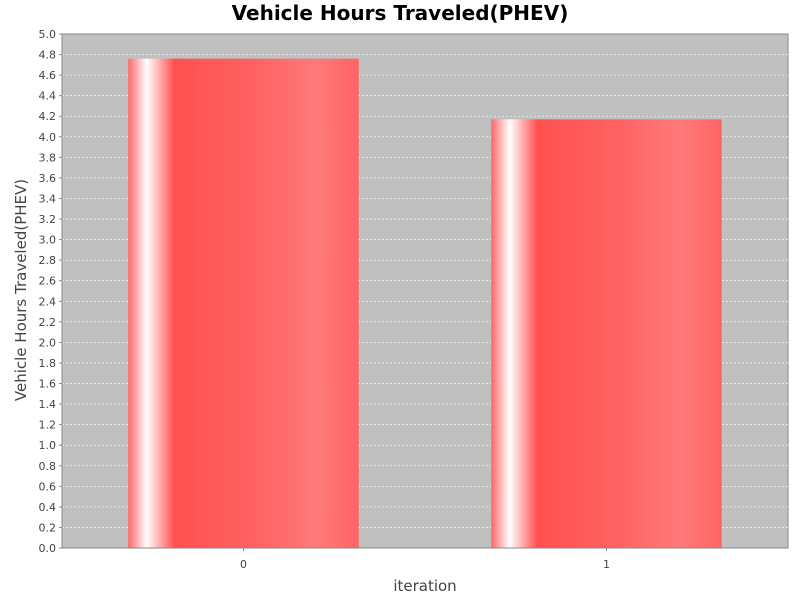  Describe the element at coordinates (48, 342) in the screenshot. I see `y-tick-label: 2.0` at that location.